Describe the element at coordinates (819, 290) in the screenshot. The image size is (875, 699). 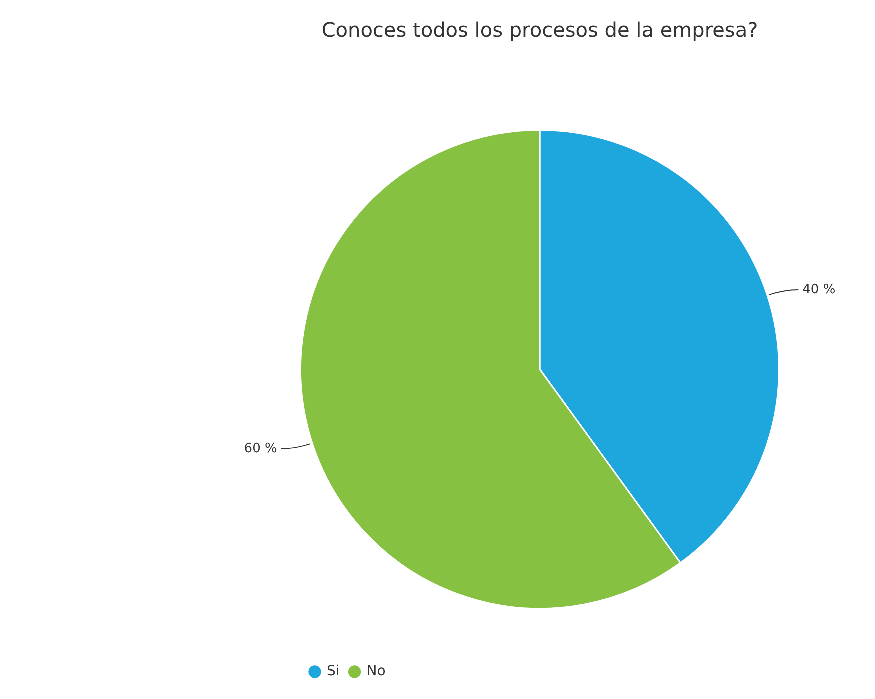
I see `data-label: 40 %` at that location.